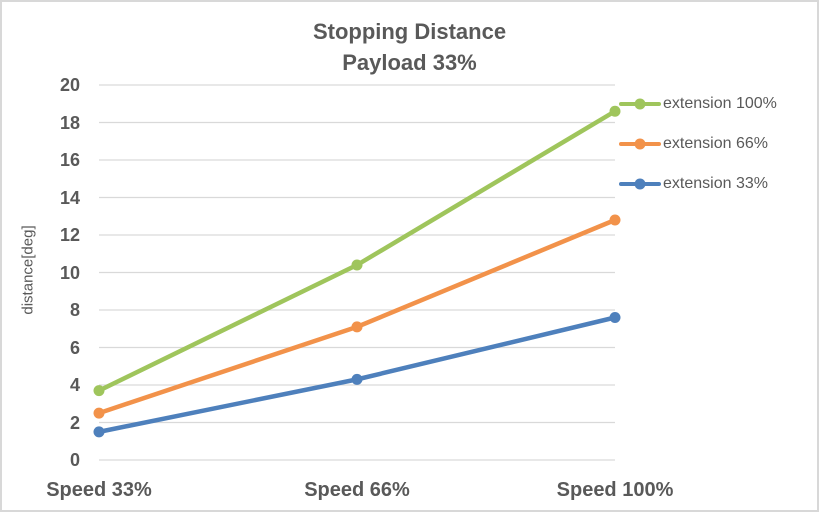 The height and width of the screenshot is (512, 819). What do you see at coordinates (69, 85) in the screenshot?
I see `y-tick-label: 20` at bounding box center [69, 85].